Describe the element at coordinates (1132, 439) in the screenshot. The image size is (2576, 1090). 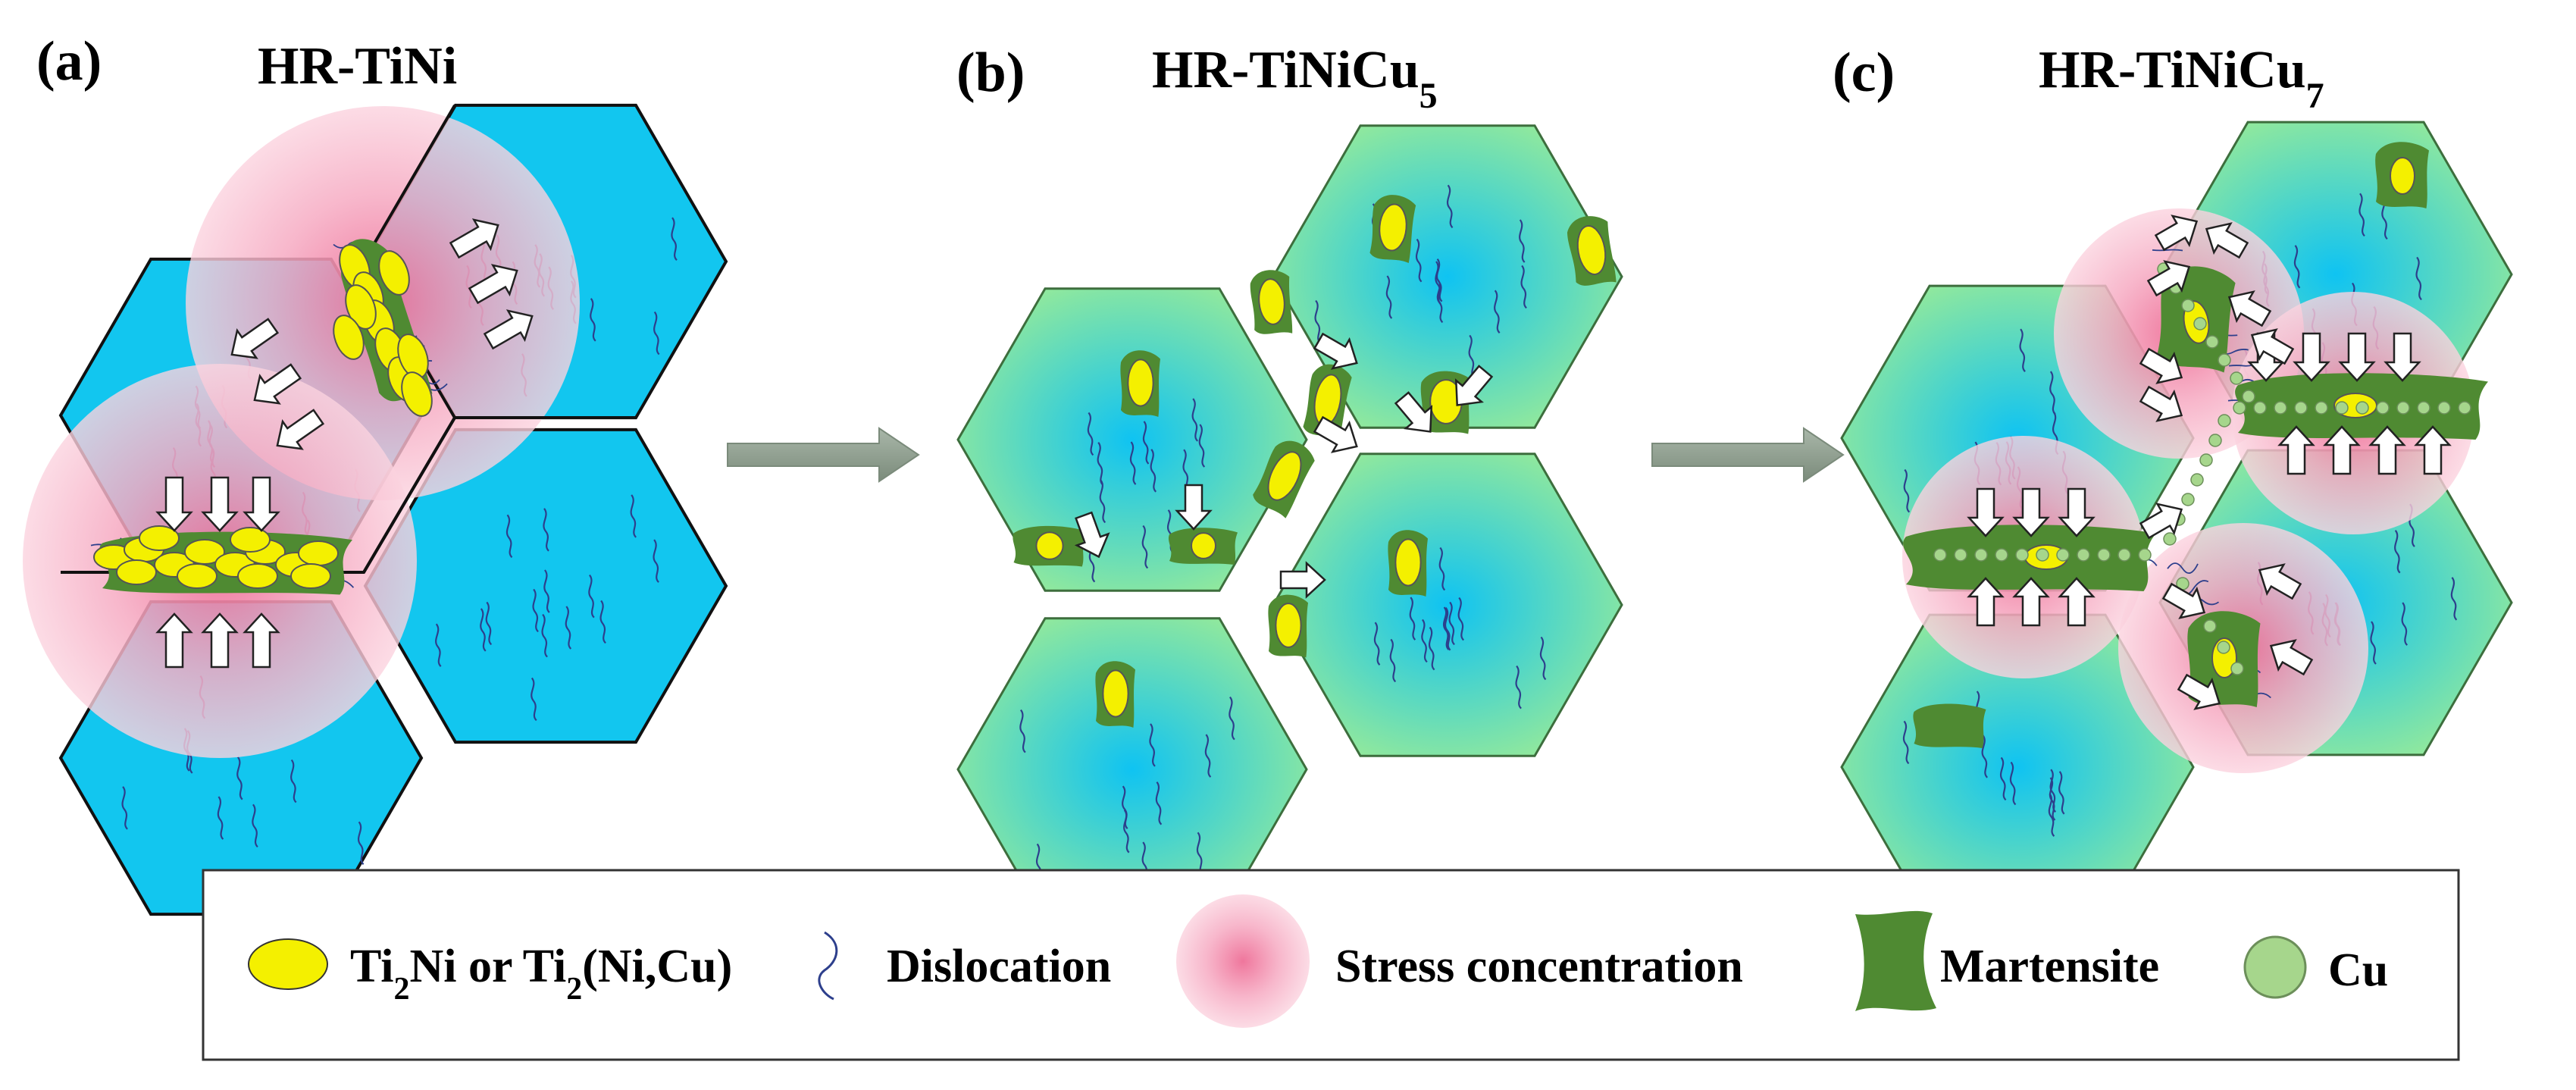
I see `grain` at that location.